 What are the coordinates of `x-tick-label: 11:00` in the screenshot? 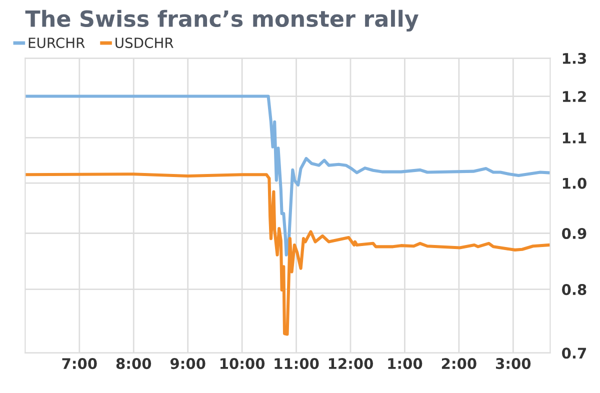 It's located at (296, 364).